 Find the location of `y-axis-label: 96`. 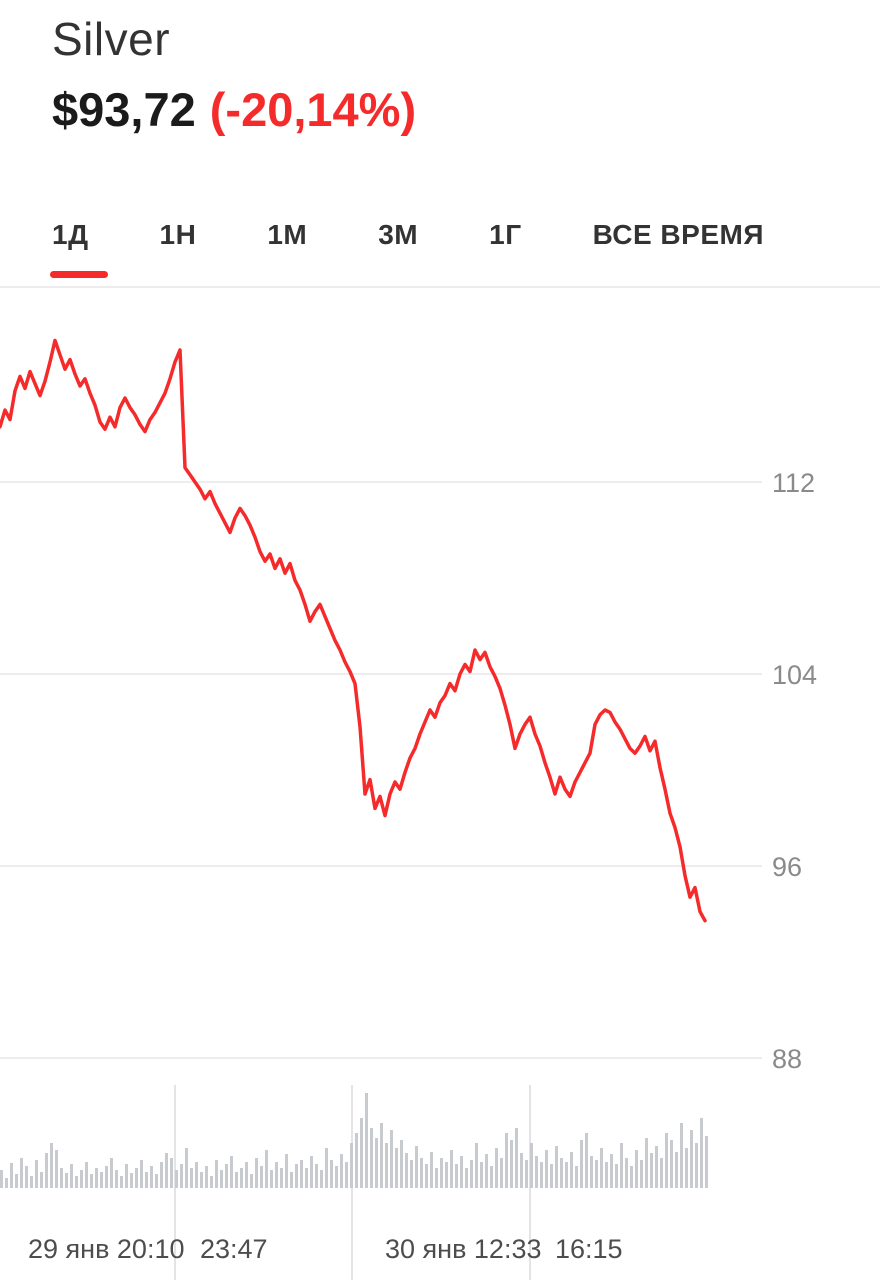

y-axis-label: 96 is located at coordinates (787, 867).